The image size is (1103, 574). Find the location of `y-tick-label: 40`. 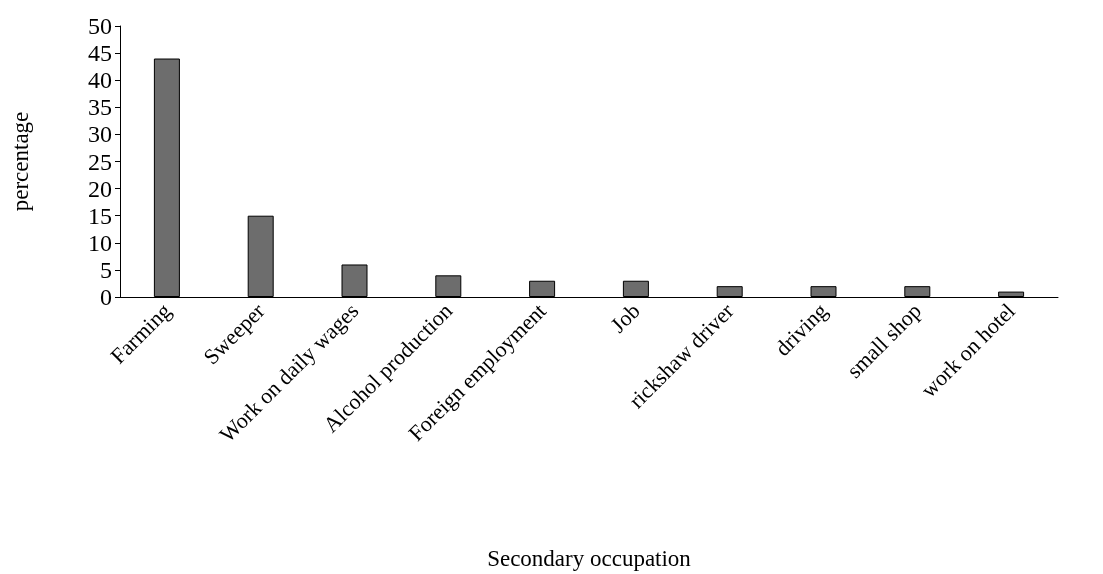

y-tick-label: 40 is located at coordinates (100, 80).